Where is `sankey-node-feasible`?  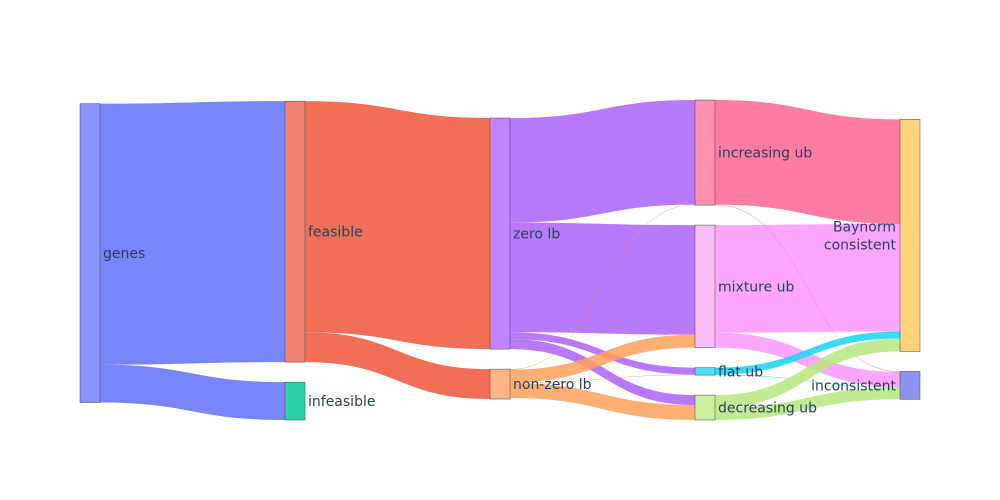 sankey-node-feasible is located at coordinates (295, 231).